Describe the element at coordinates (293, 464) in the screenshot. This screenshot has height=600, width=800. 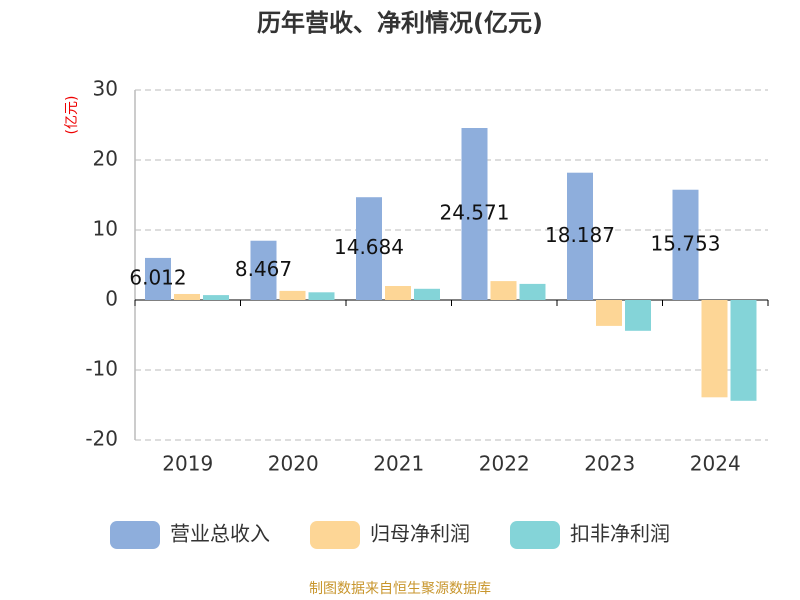
I see `x-tick-label: 2020` at that location.